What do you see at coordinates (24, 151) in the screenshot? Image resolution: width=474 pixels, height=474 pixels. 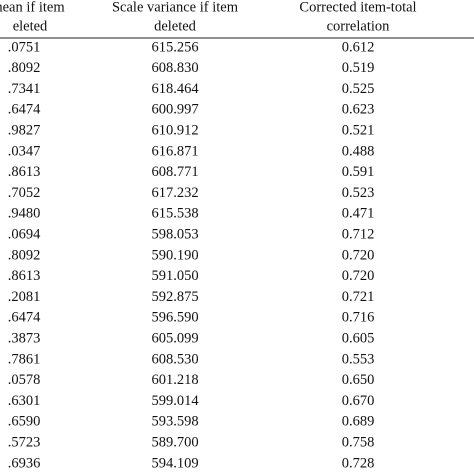 I see `table-cell: .0347` at bounding box center [24, 151].